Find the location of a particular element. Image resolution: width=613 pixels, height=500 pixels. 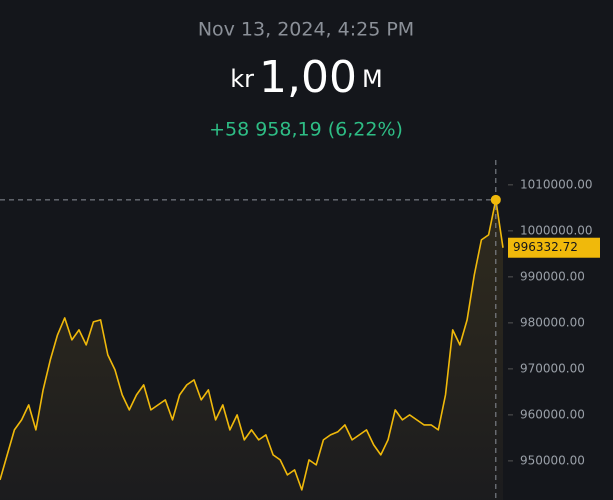

price-tag is located at coordinates (554, 247).